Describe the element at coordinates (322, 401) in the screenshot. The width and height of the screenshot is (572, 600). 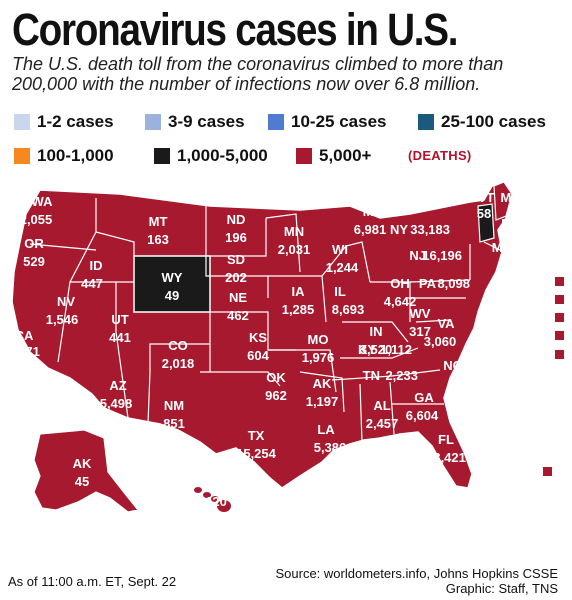
I see `state-deaths-ak: 1,197` at that location.